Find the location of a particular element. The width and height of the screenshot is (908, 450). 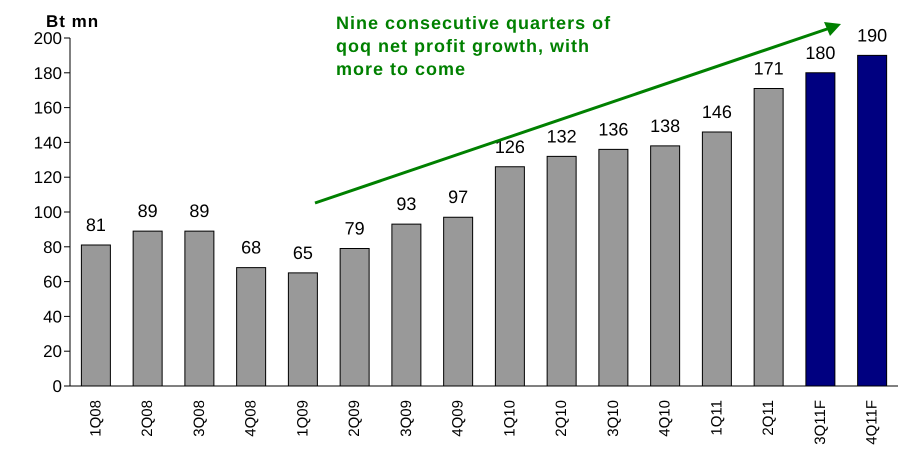

x-tick-label: 2Q11 is located at coordinates (769, 418).